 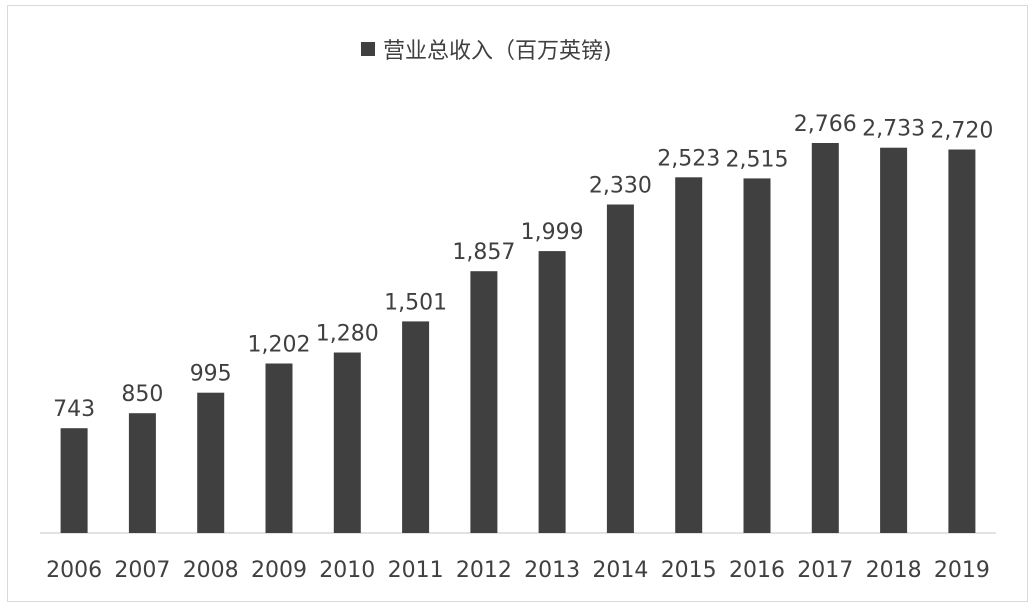 I want to click on value-label-2007: 850, so click(x=142, y=394).